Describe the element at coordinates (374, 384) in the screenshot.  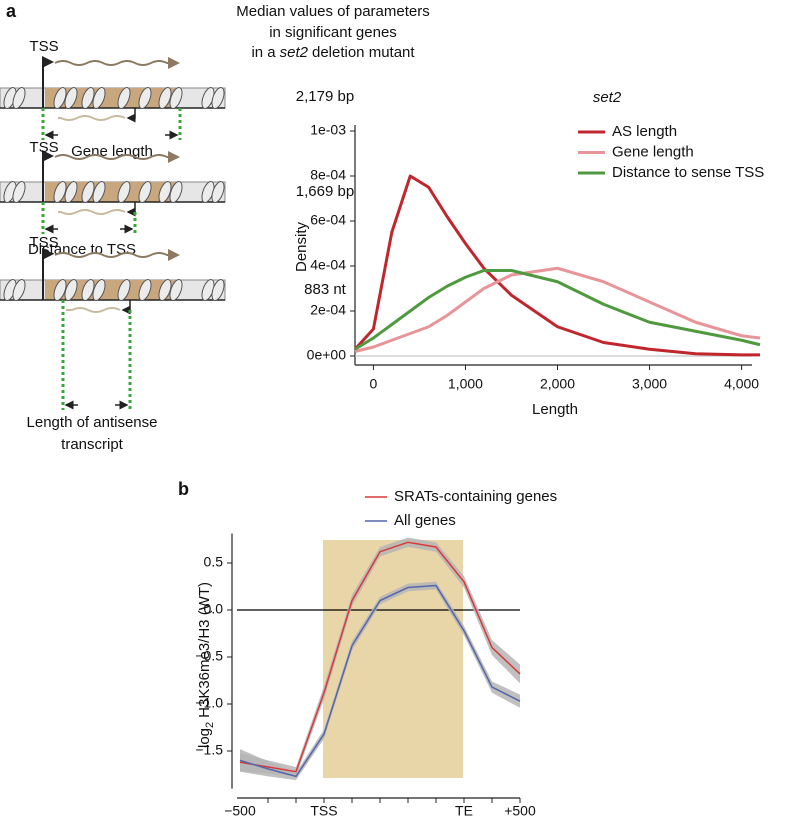
I see `x-tick-label: 0` at that location.